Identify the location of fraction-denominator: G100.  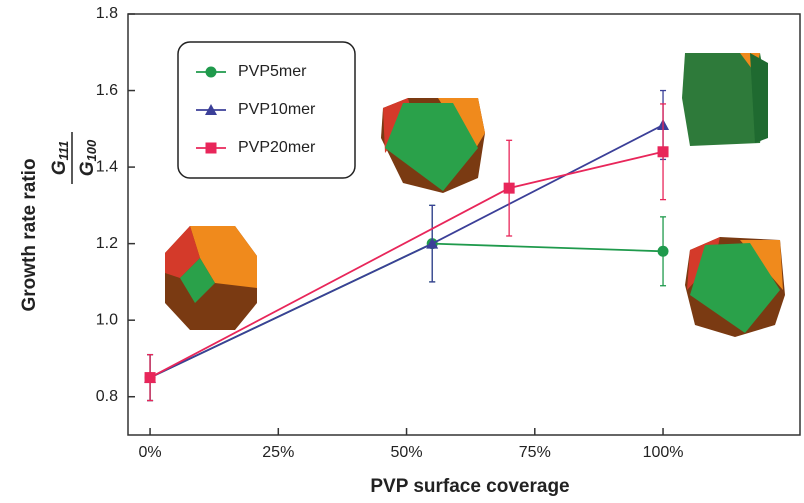
(88, 157).